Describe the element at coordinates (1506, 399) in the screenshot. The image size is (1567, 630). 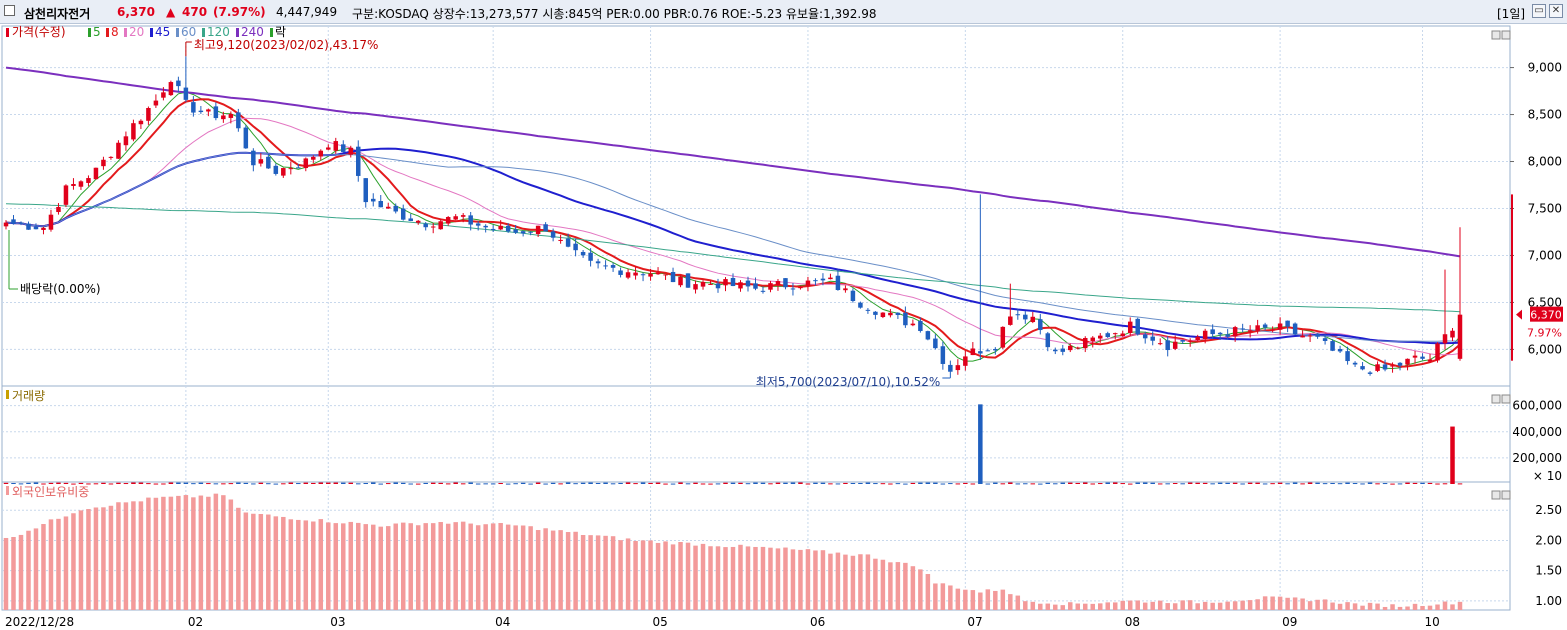
I see `volume-panel-close-button` at that location.